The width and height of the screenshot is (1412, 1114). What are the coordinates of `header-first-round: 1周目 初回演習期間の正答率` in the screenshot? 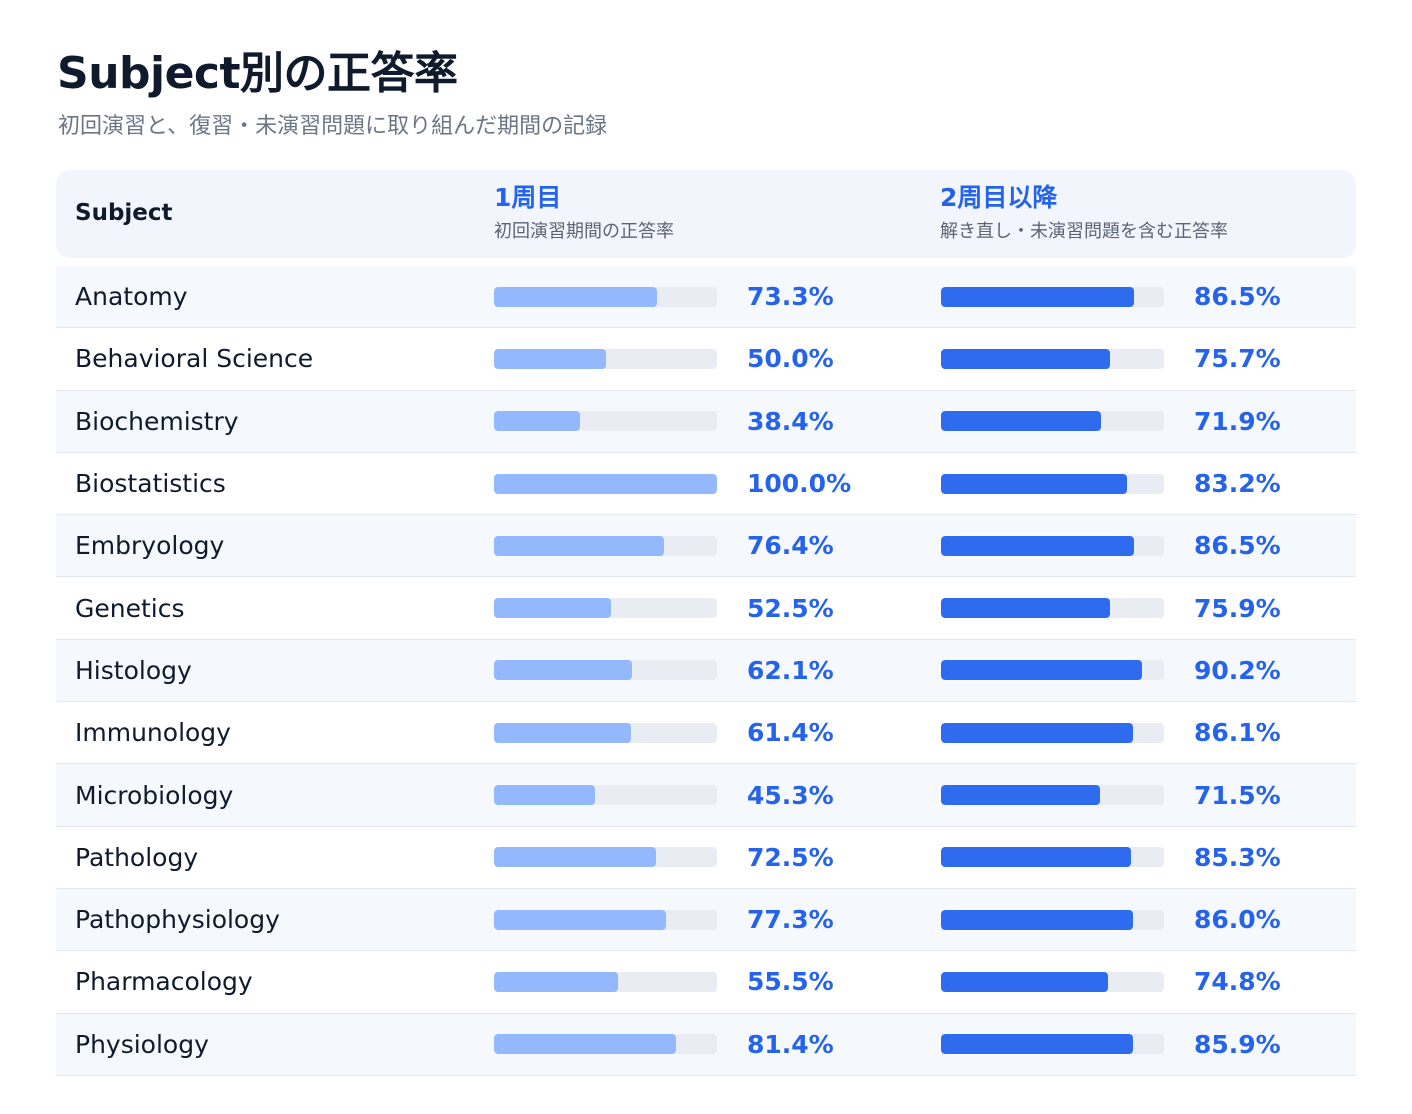 It's located at (584, 214).